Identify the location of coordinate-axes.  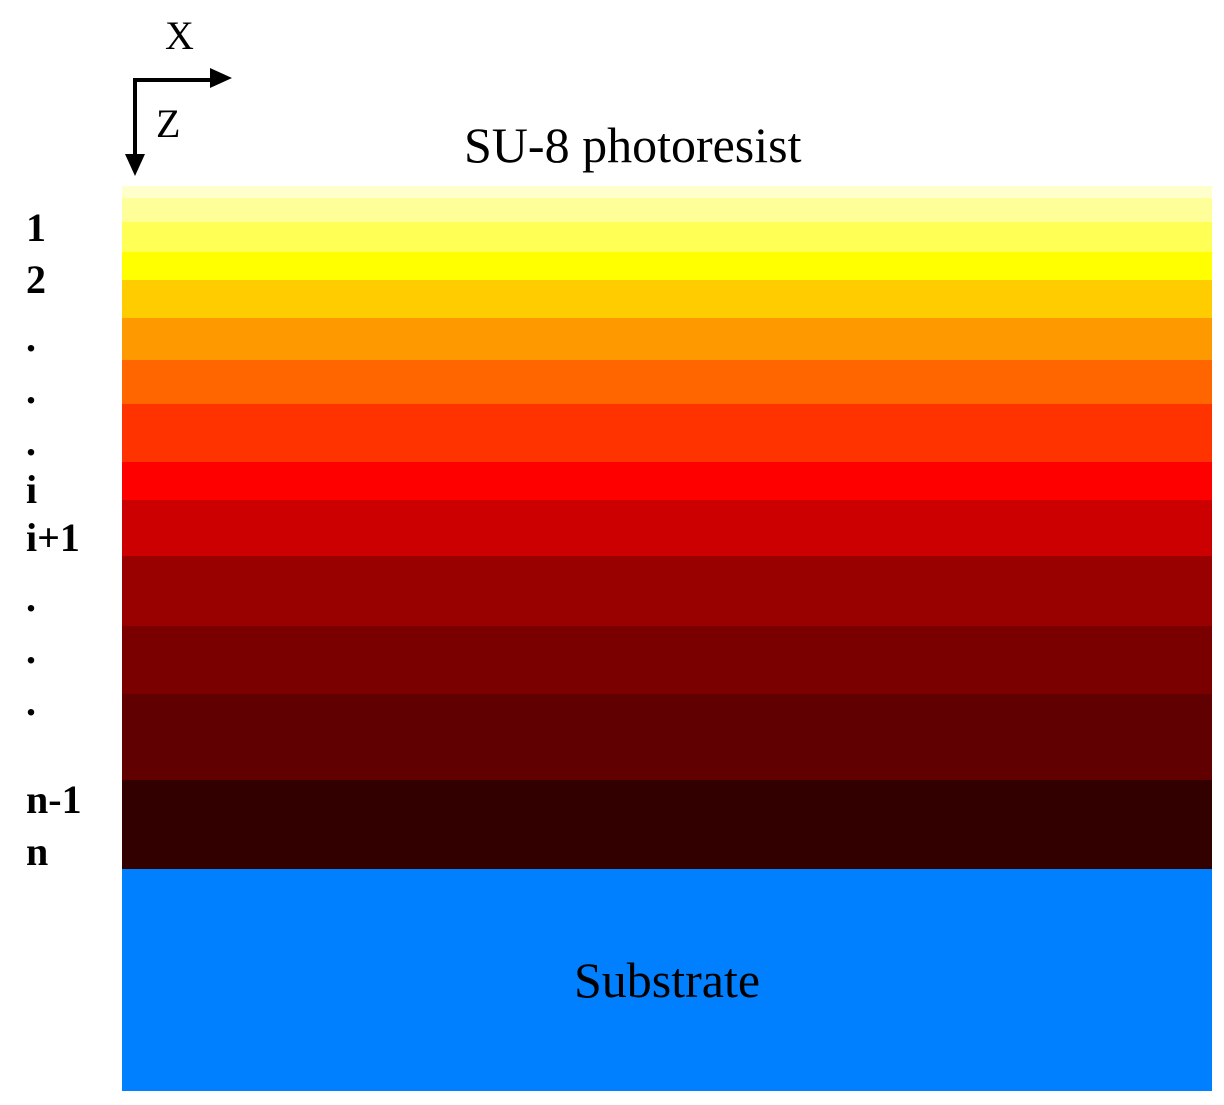
(178, 122).